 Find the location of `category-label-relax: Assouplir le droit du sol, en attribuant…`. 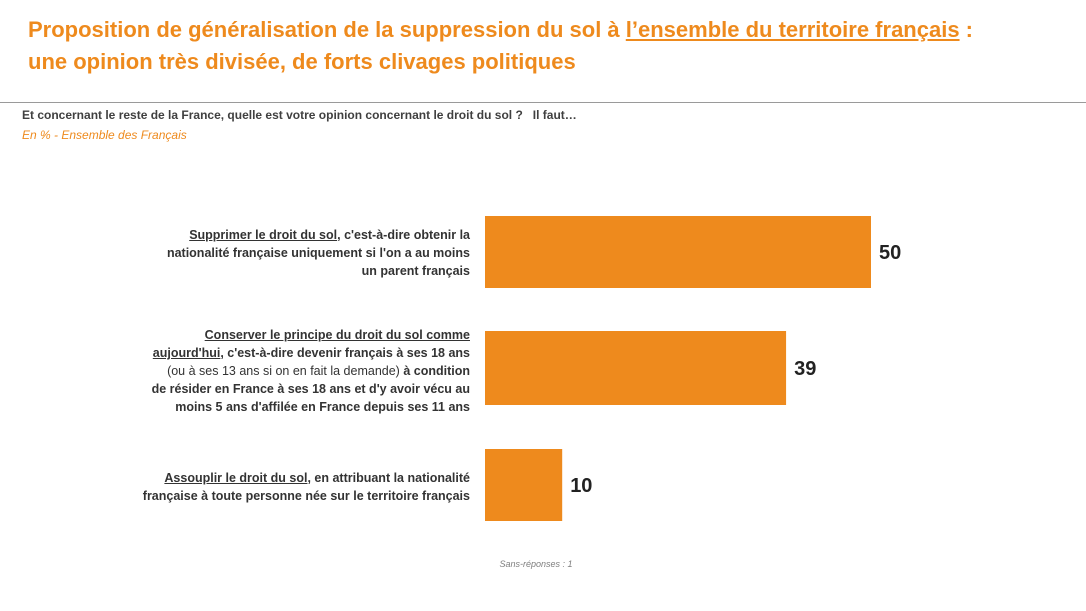

category-label-relax: Assouplir le droit du sol, en attribuant… is located at coordinates (306, 487).